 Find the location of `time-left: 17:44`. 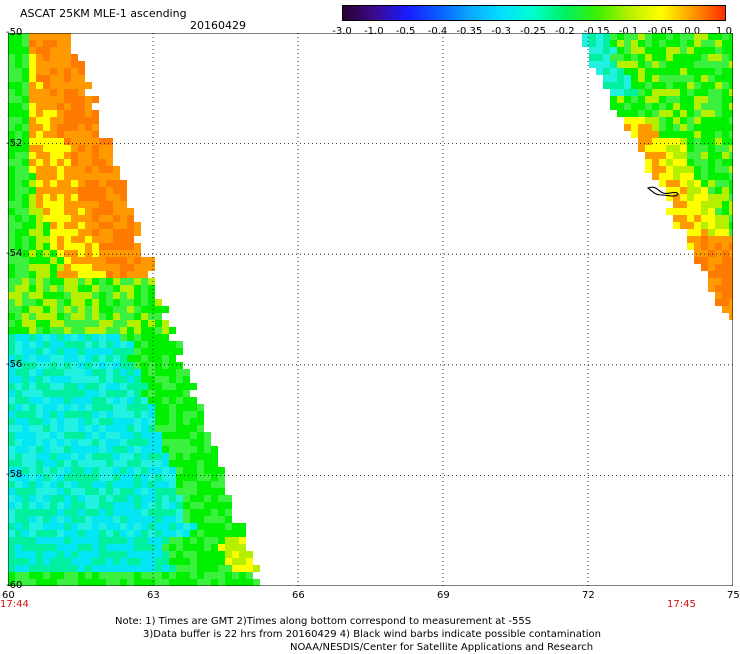

time-left: 17:44 is located at coordinates (14, 604).